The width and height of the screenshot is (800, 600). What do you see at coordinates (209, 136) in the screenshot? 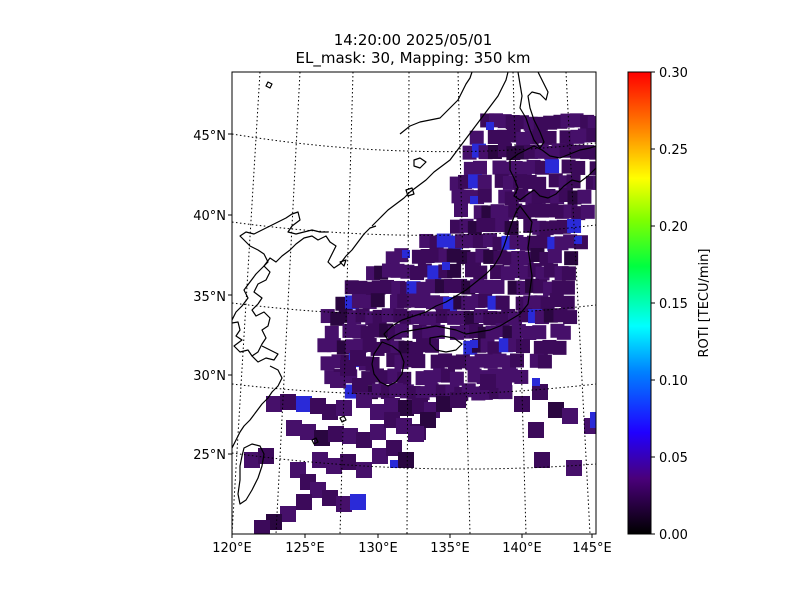
I see `lat-tick-45: 45°N` at bounding box center [209, 136].